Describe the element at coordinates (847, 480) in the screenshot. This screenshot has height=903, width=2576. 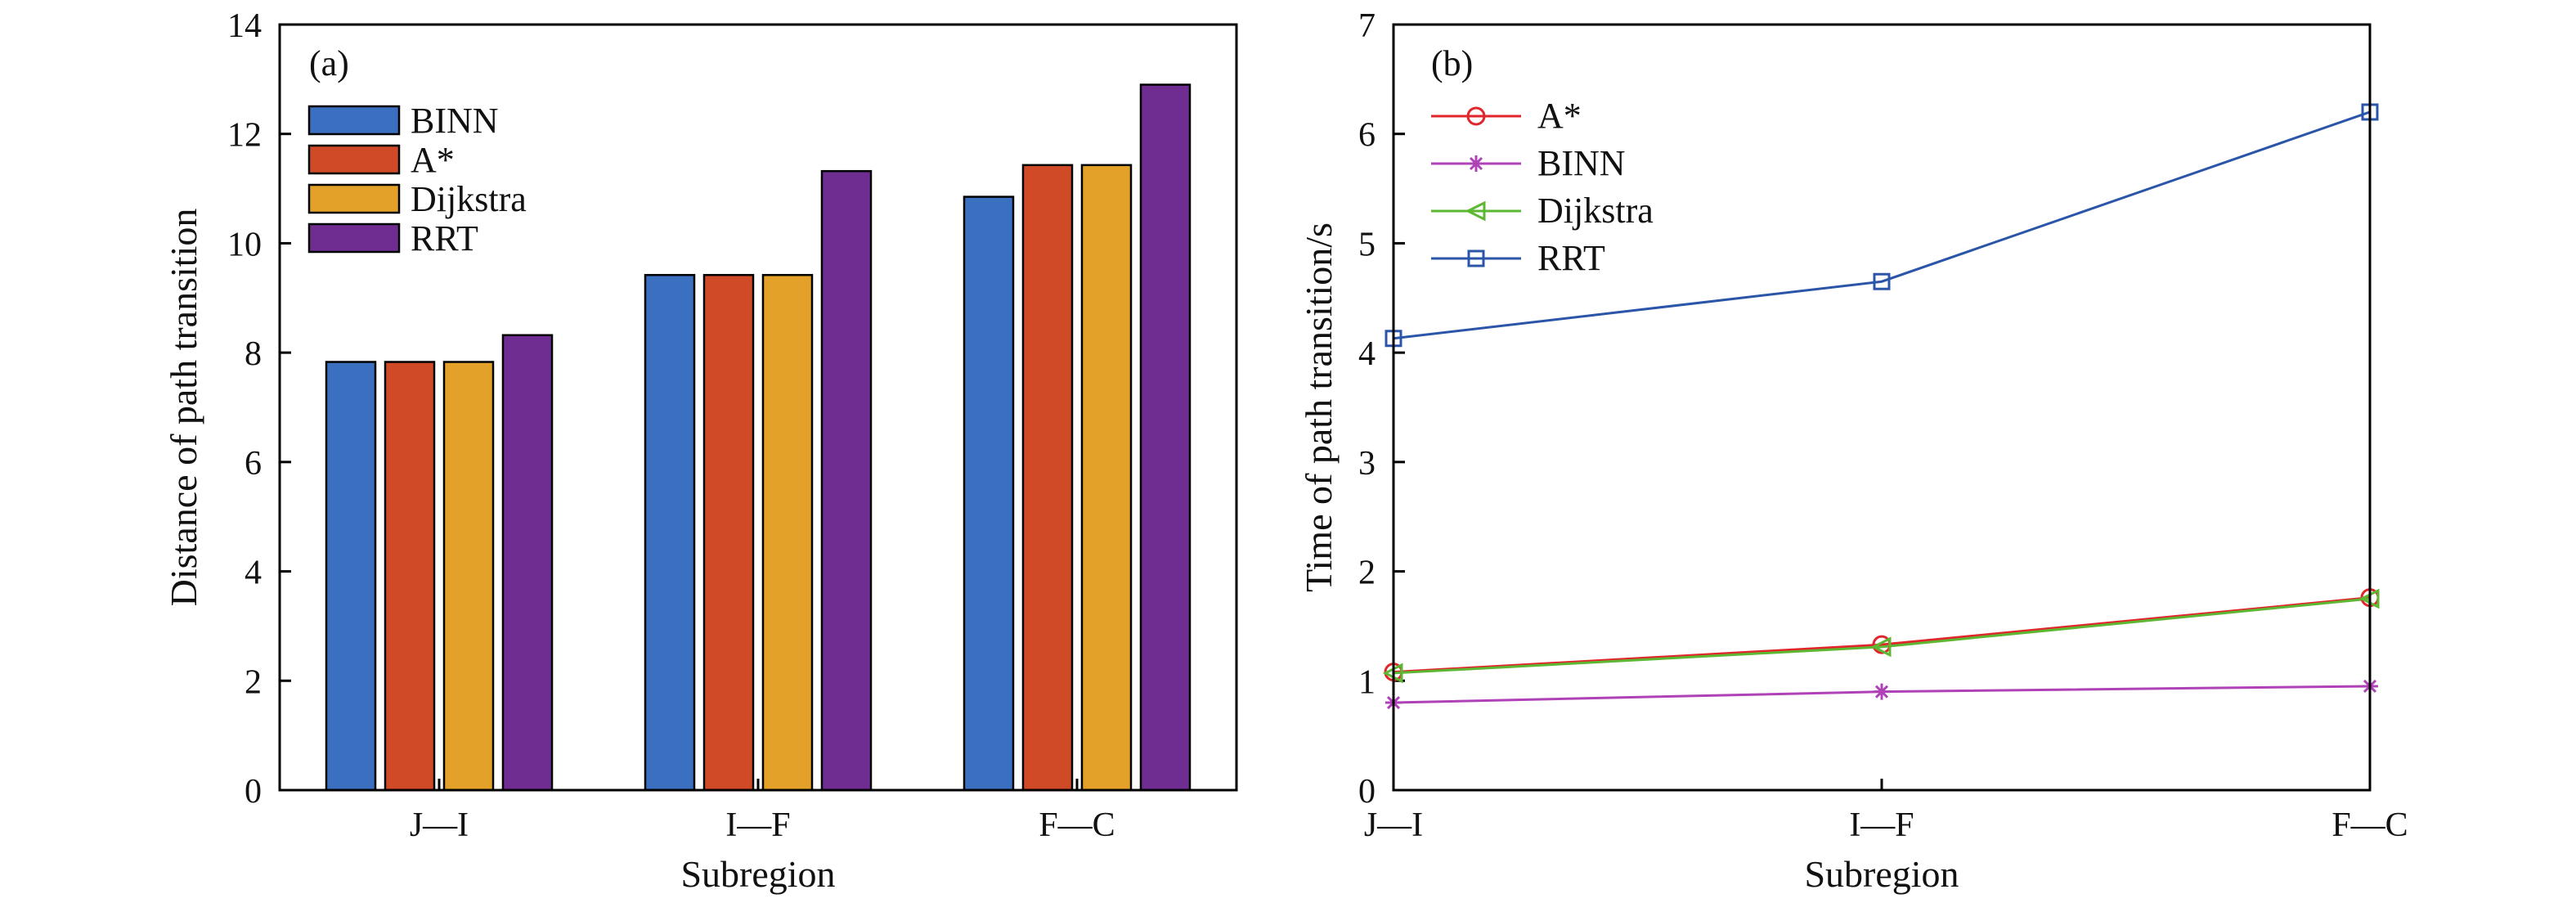
I see `bar-rrt-i-f` at that location.